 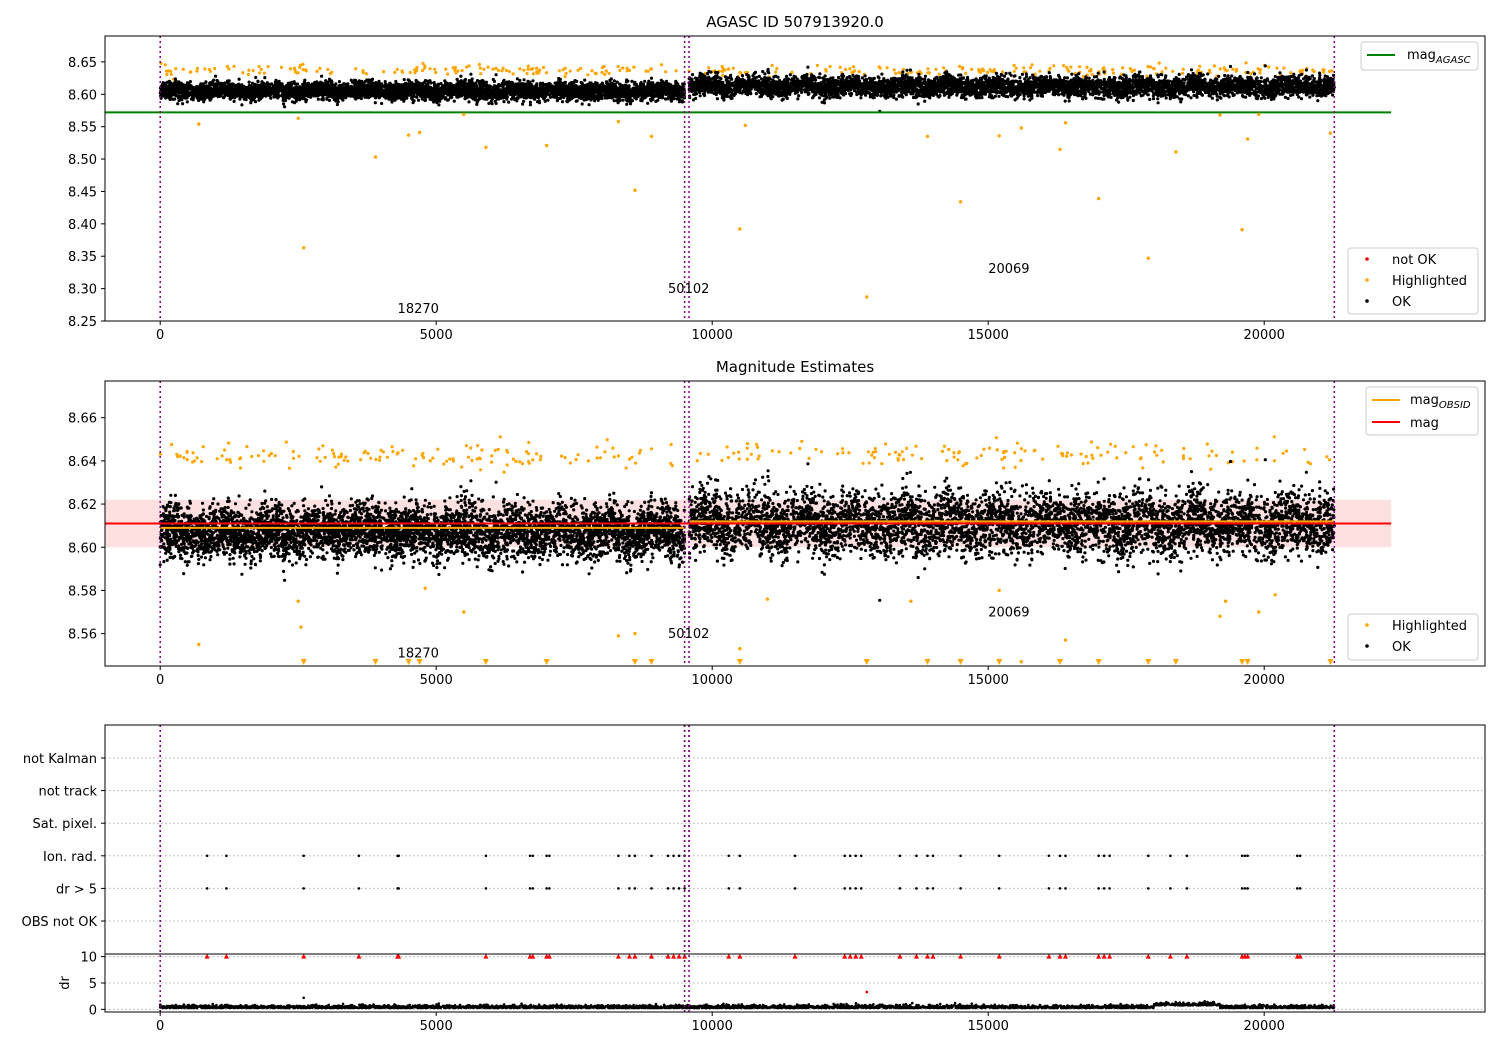 I want to click on panel-2-title: Magnitude Estimates, so click(x=795, y=367).